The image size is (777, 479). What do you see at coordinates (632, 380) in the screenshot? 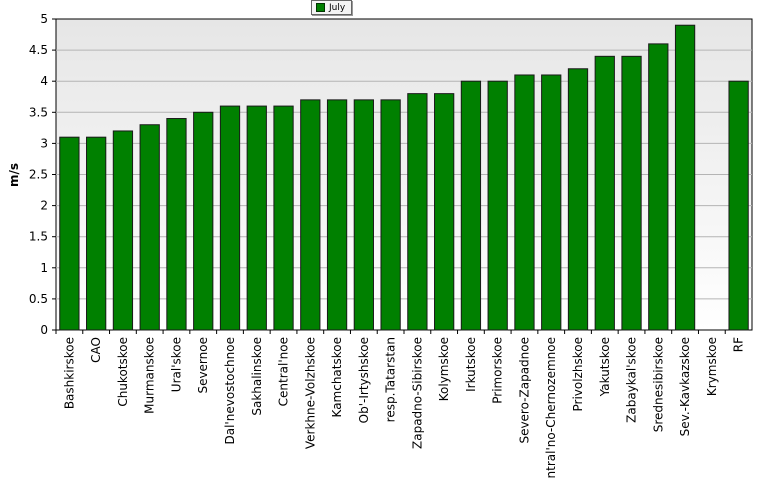
I see `x-tick-label: Zabaykal'skoe` at bounding box center [632, 380].